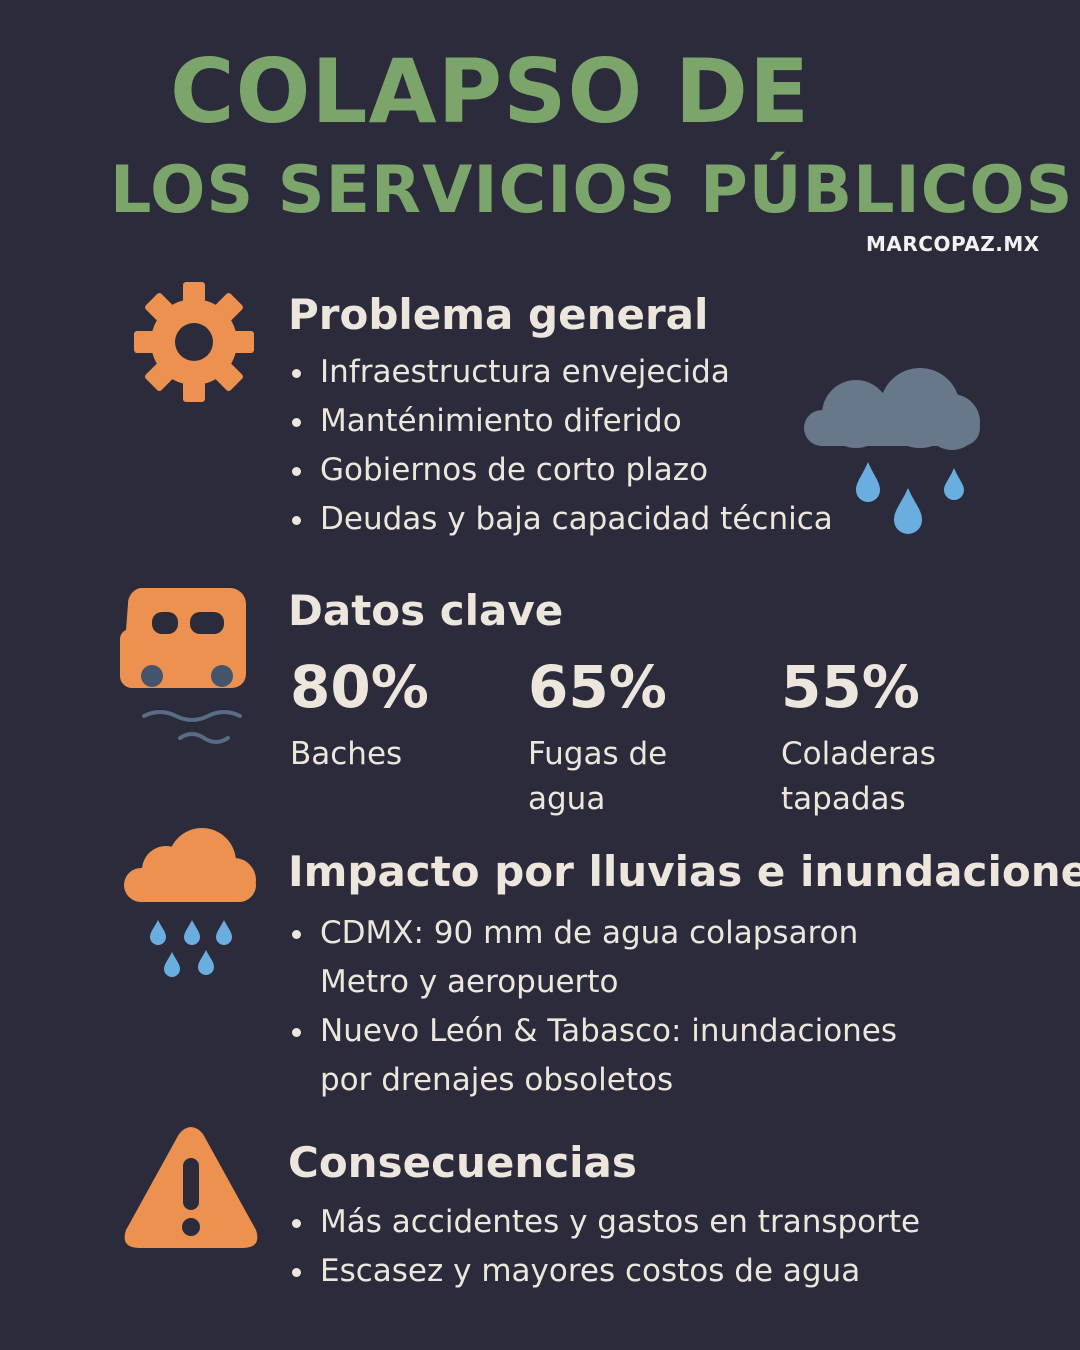  What do you see at coordinates (684, 871) in the screenshot?
I see `section-heading-impacto: Impacto por lluvias e inundaciones` at bounding box center [684, 871].